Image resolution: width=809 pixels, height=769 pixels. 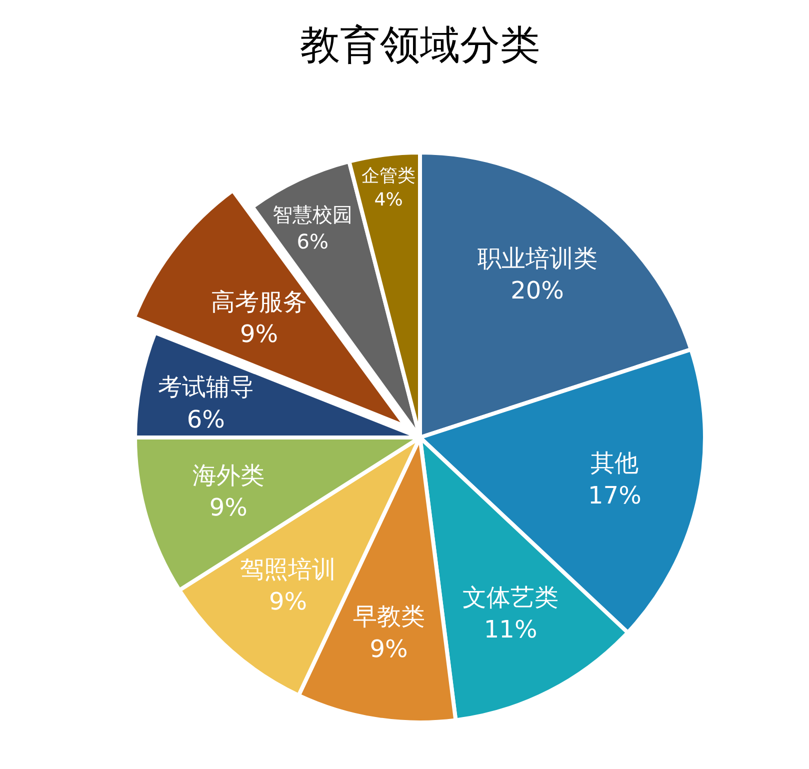 I want to click on data-label: 20%, so click(x=537, y=290).